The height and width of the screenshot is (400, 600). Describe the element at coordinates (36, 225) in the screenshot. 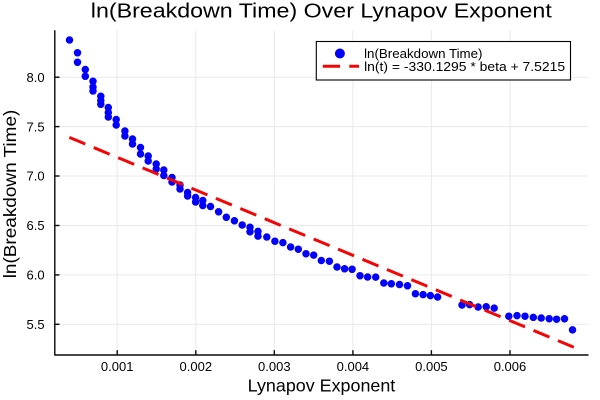

I see `svg-text: 6.5` at that location.